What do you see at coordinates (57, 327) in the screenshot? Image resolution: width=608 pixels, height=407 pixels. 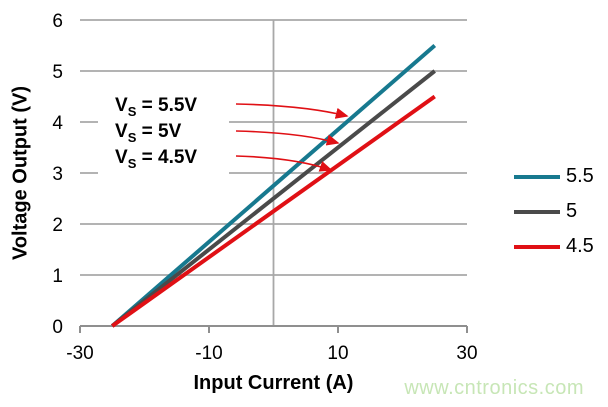 I see `y-tick-label: 0` at bounding box center [57, 327].